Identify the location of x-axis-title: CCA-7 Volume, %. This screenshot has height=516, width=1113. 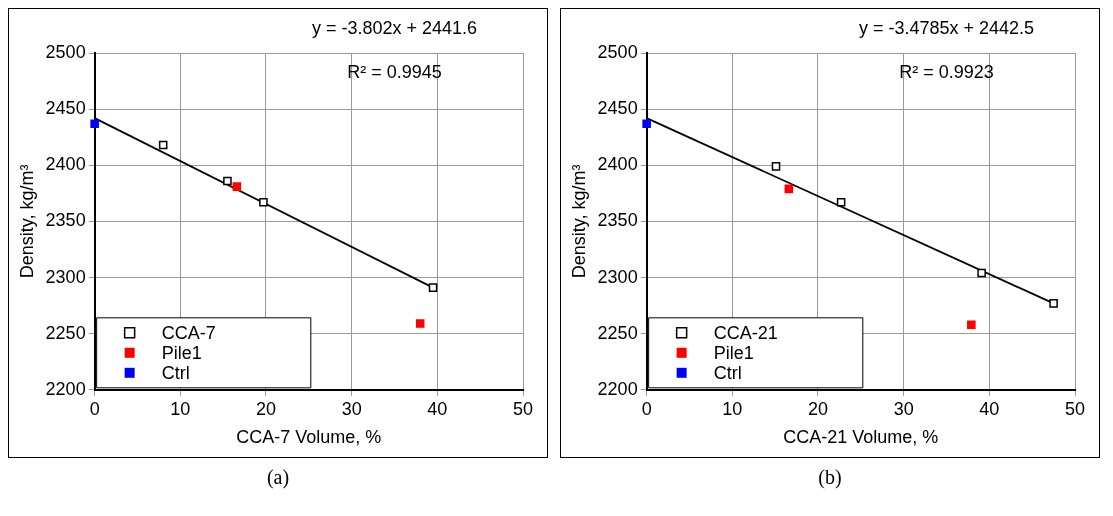
(309, 437).